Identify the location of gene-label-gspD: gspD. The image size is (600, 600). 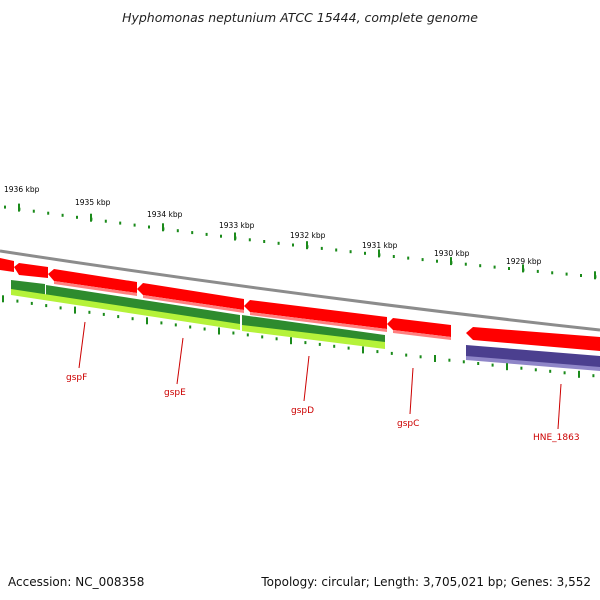
(302, 411).